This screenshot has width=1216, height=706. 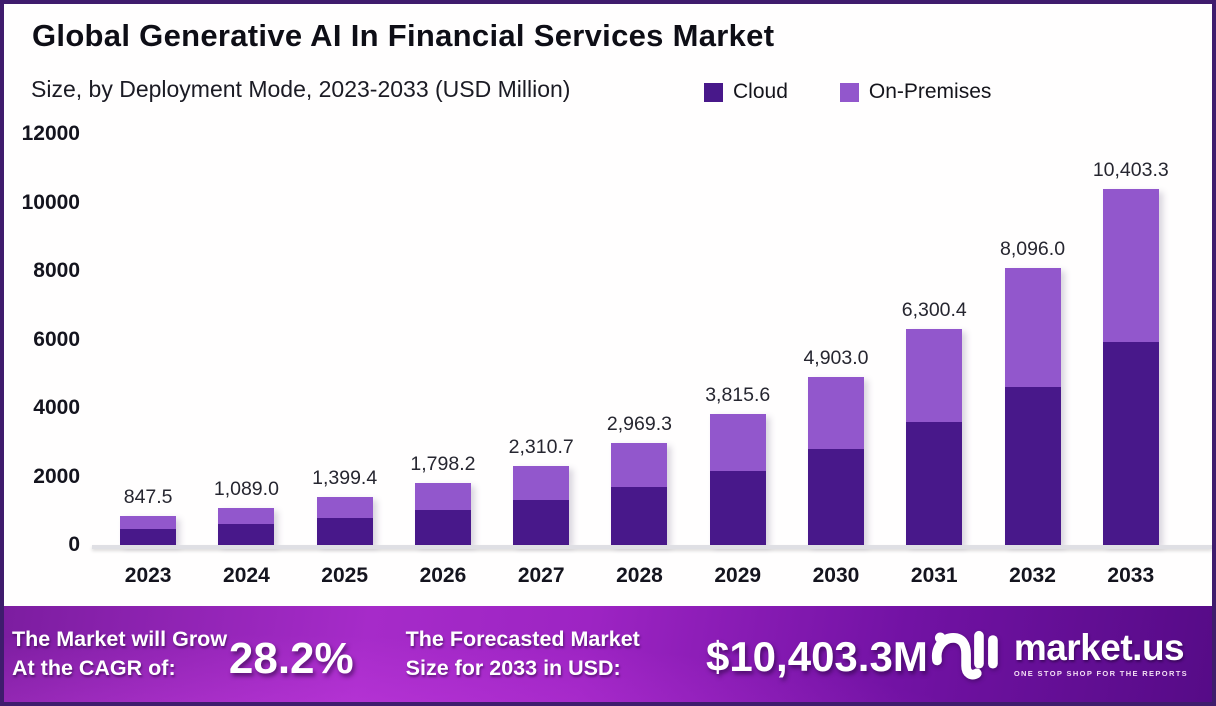 I want to click on forecast-label-line2: Size for 2033 in USD:, so click(x=513, y=668).